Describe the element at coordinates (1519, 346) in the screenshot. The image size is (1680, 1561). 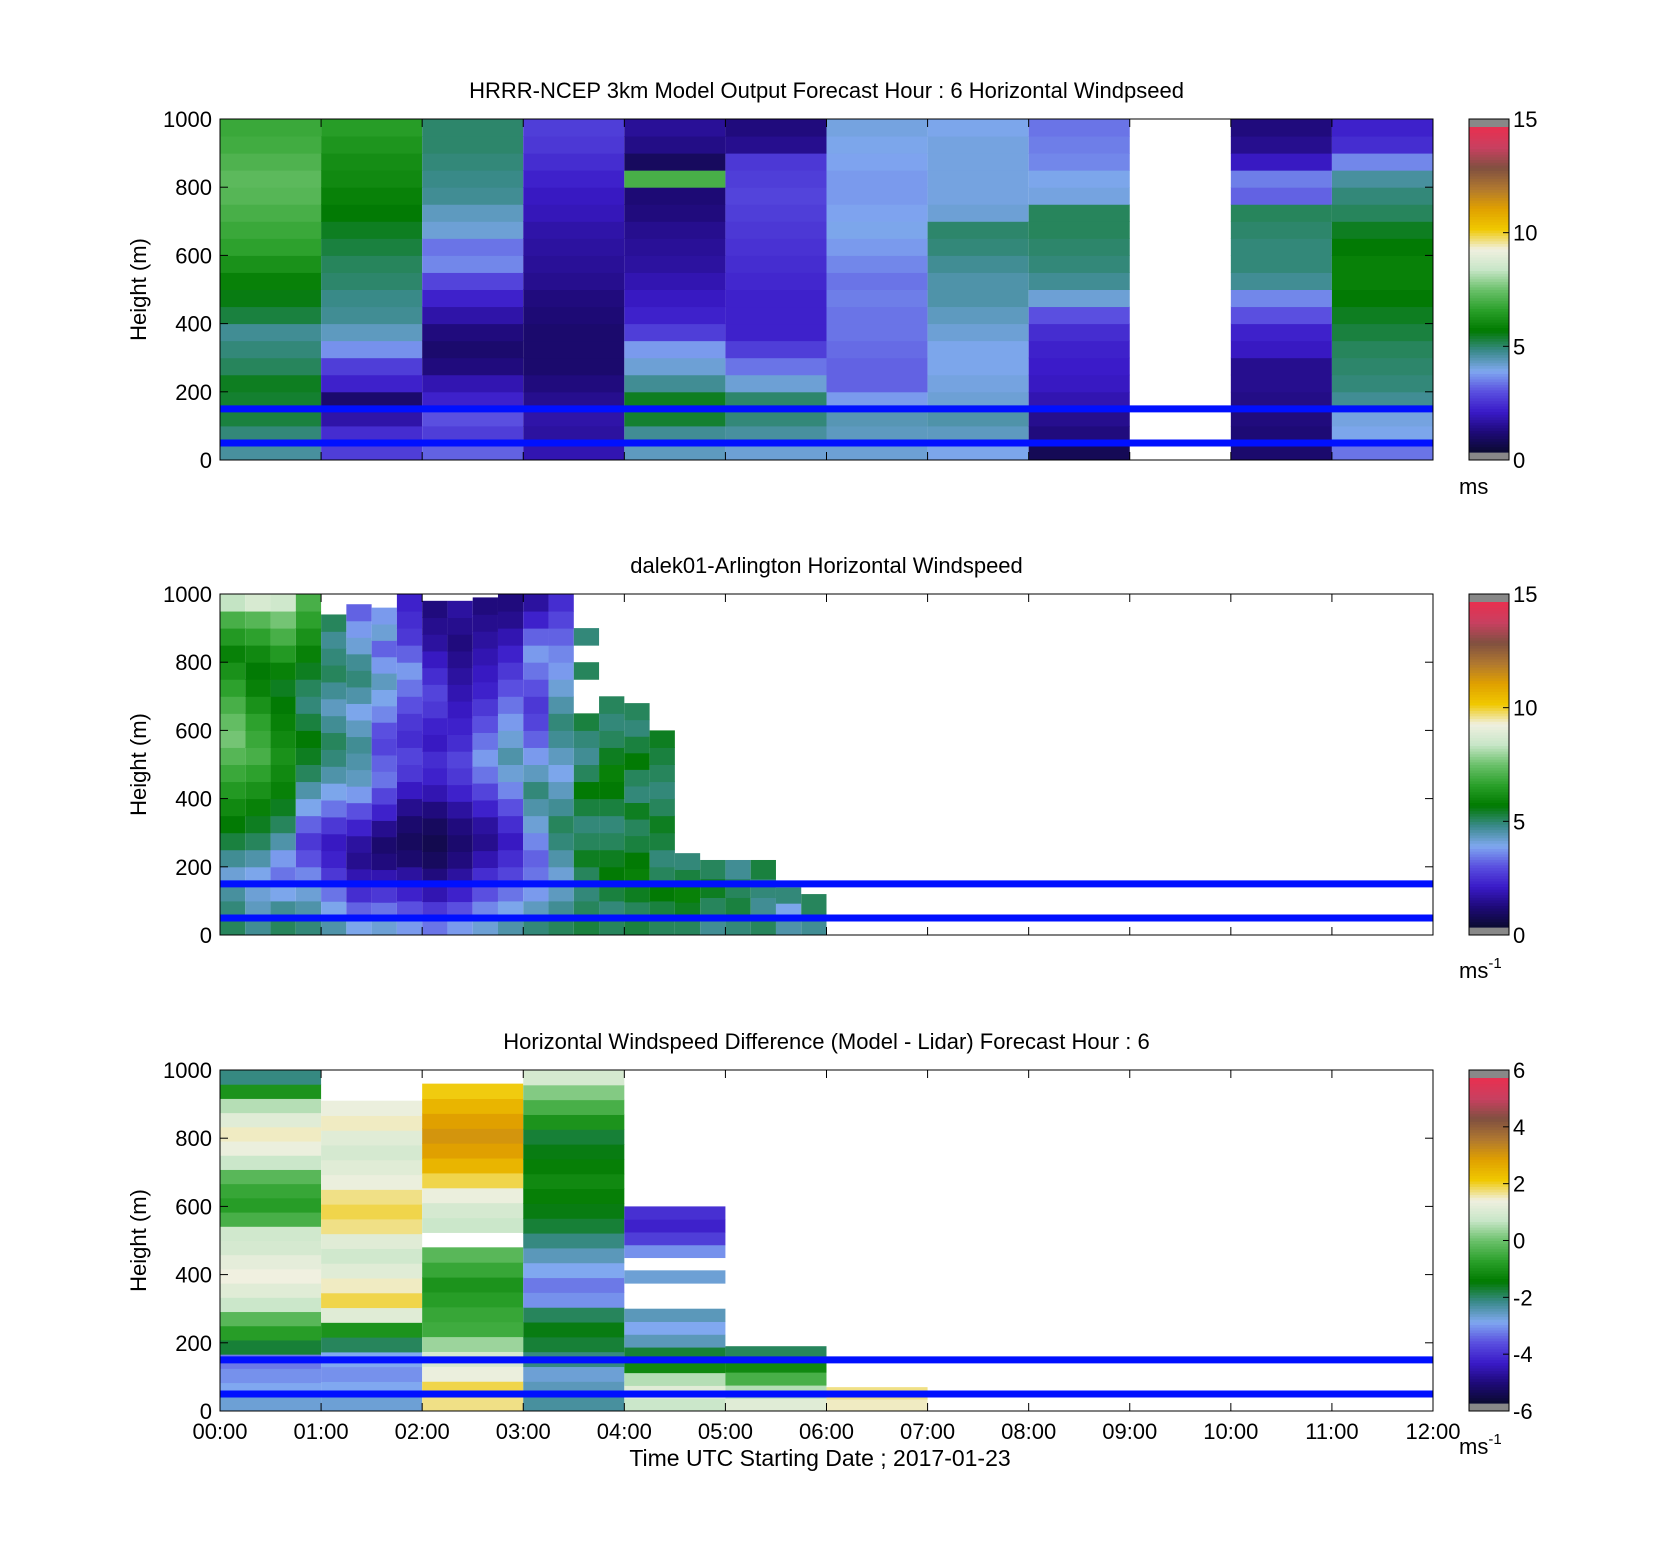
I see `colorbar-tick-label: 5` at that location.